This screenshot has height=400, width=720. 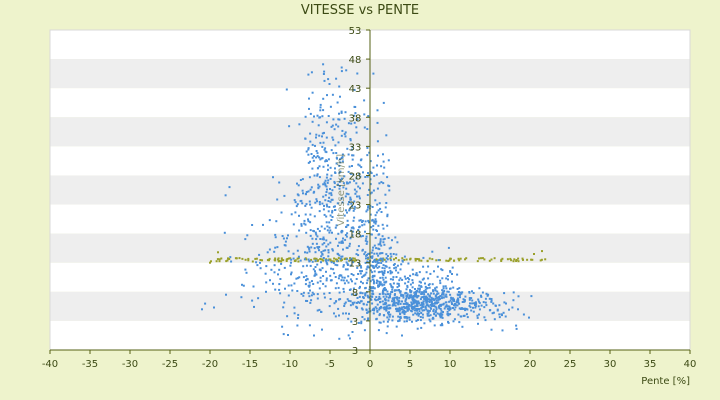 What do you see at coordinates (355, 89) in the screenshot?
I see `y-tick-label: 43` at bounding box center [355, 89].